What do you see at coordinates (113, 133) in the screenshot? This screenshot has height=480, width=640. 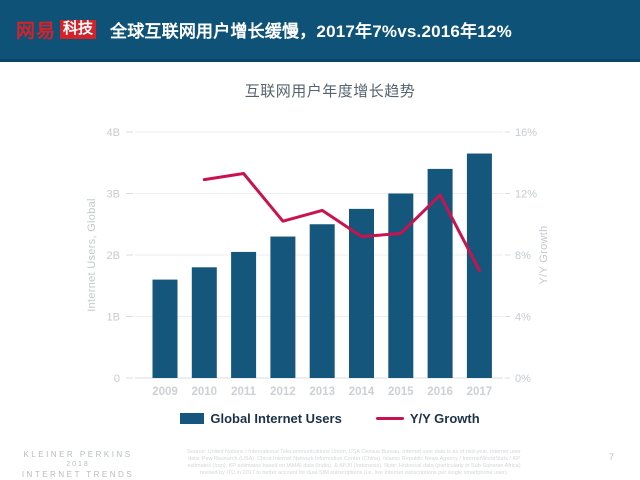 I see `left-axis-tick-label: 4B` at bounding box center [113, 133].